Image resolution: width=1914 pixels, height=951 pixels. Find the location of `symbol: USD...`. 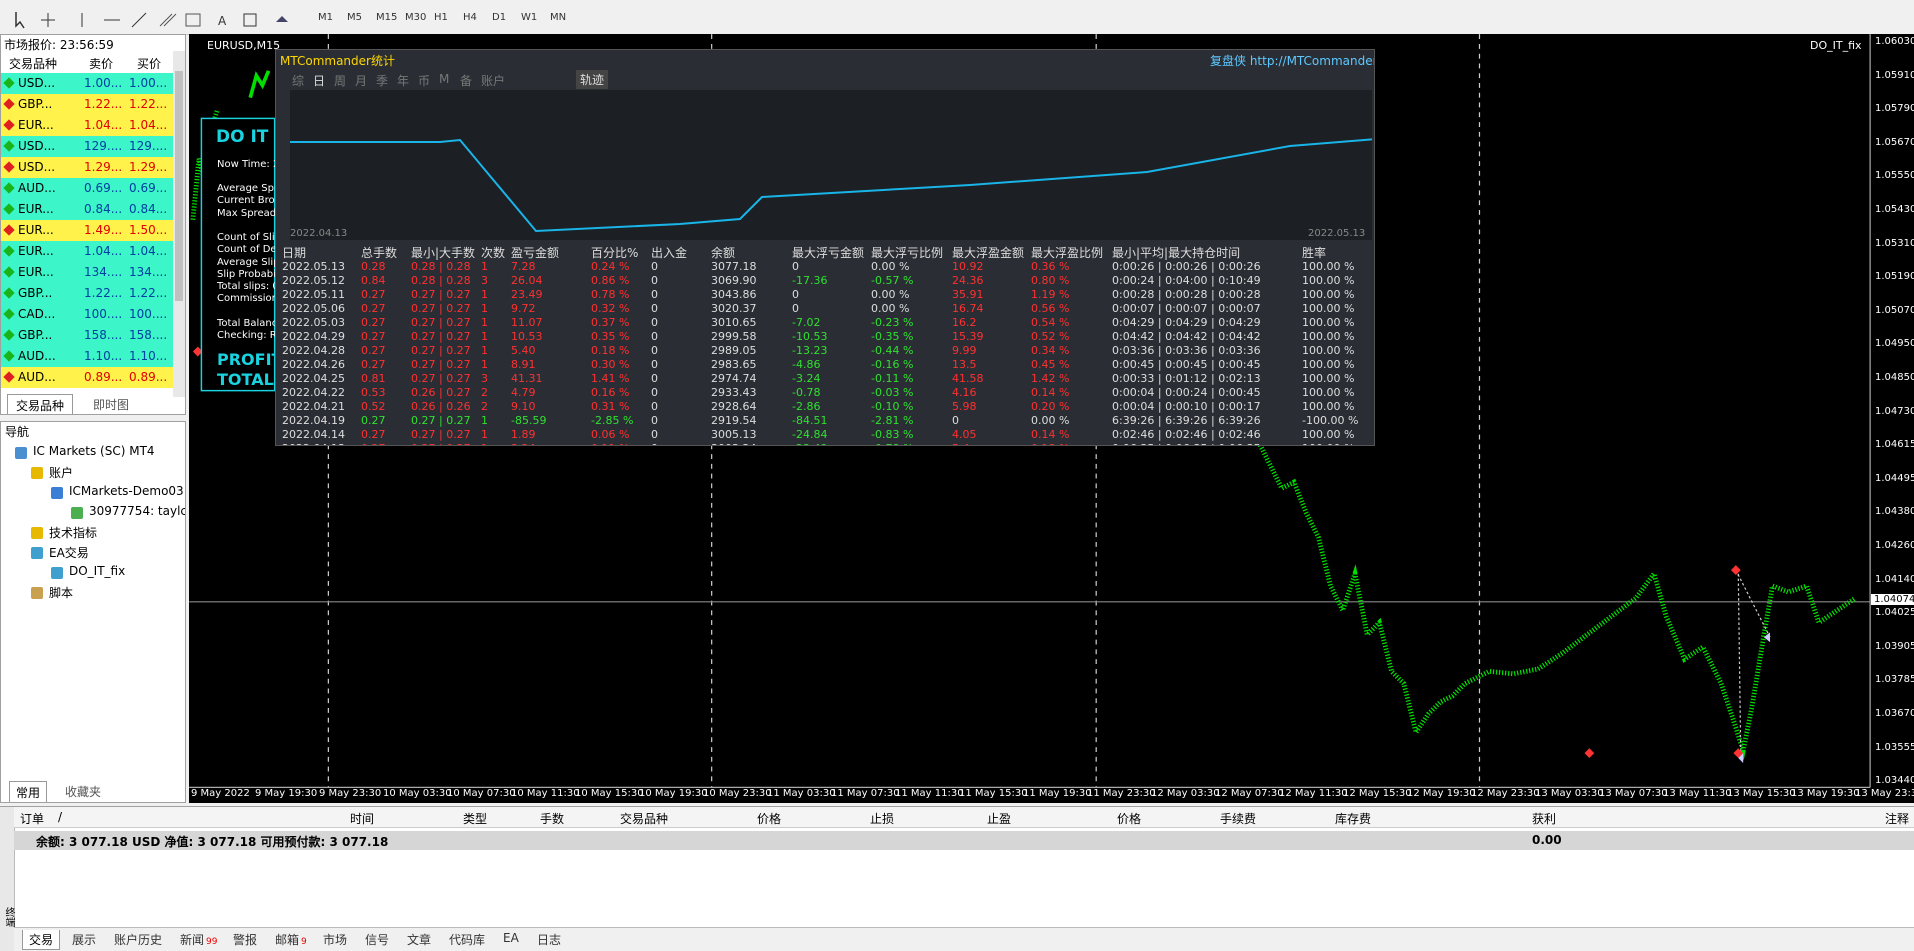

symbol: USD... is located at coordinates (37, 167).